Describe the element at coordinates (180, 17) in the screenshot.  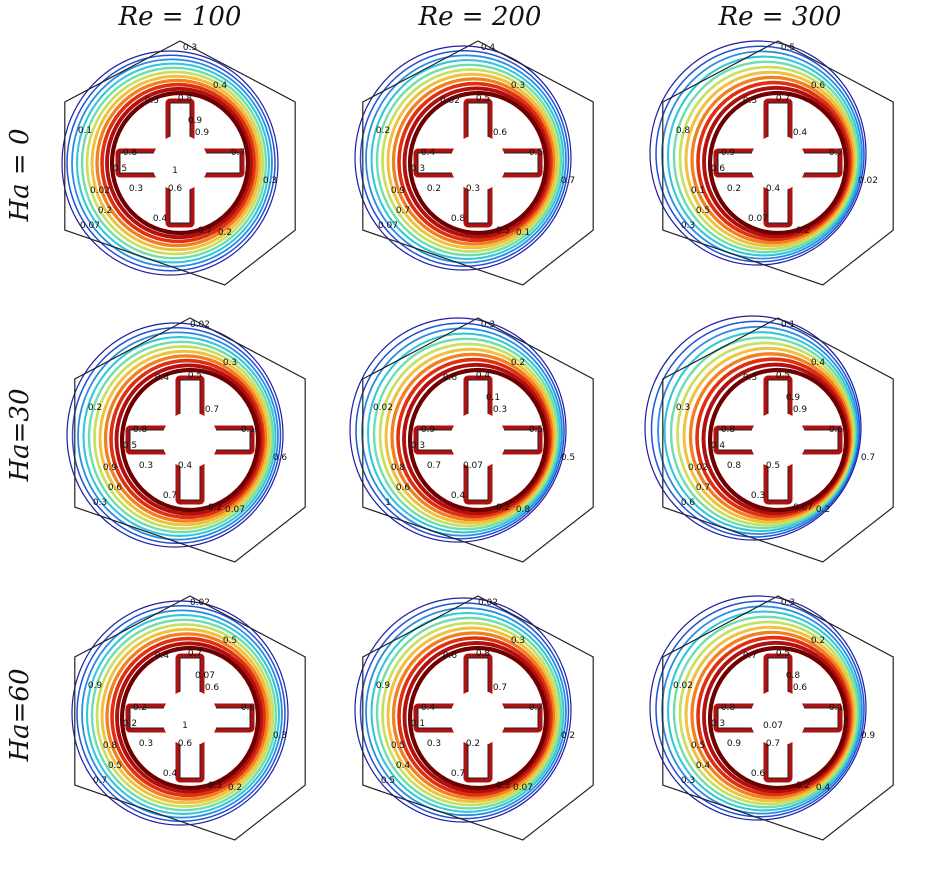
I see `column-title-re-100: Re = 100` at that location.